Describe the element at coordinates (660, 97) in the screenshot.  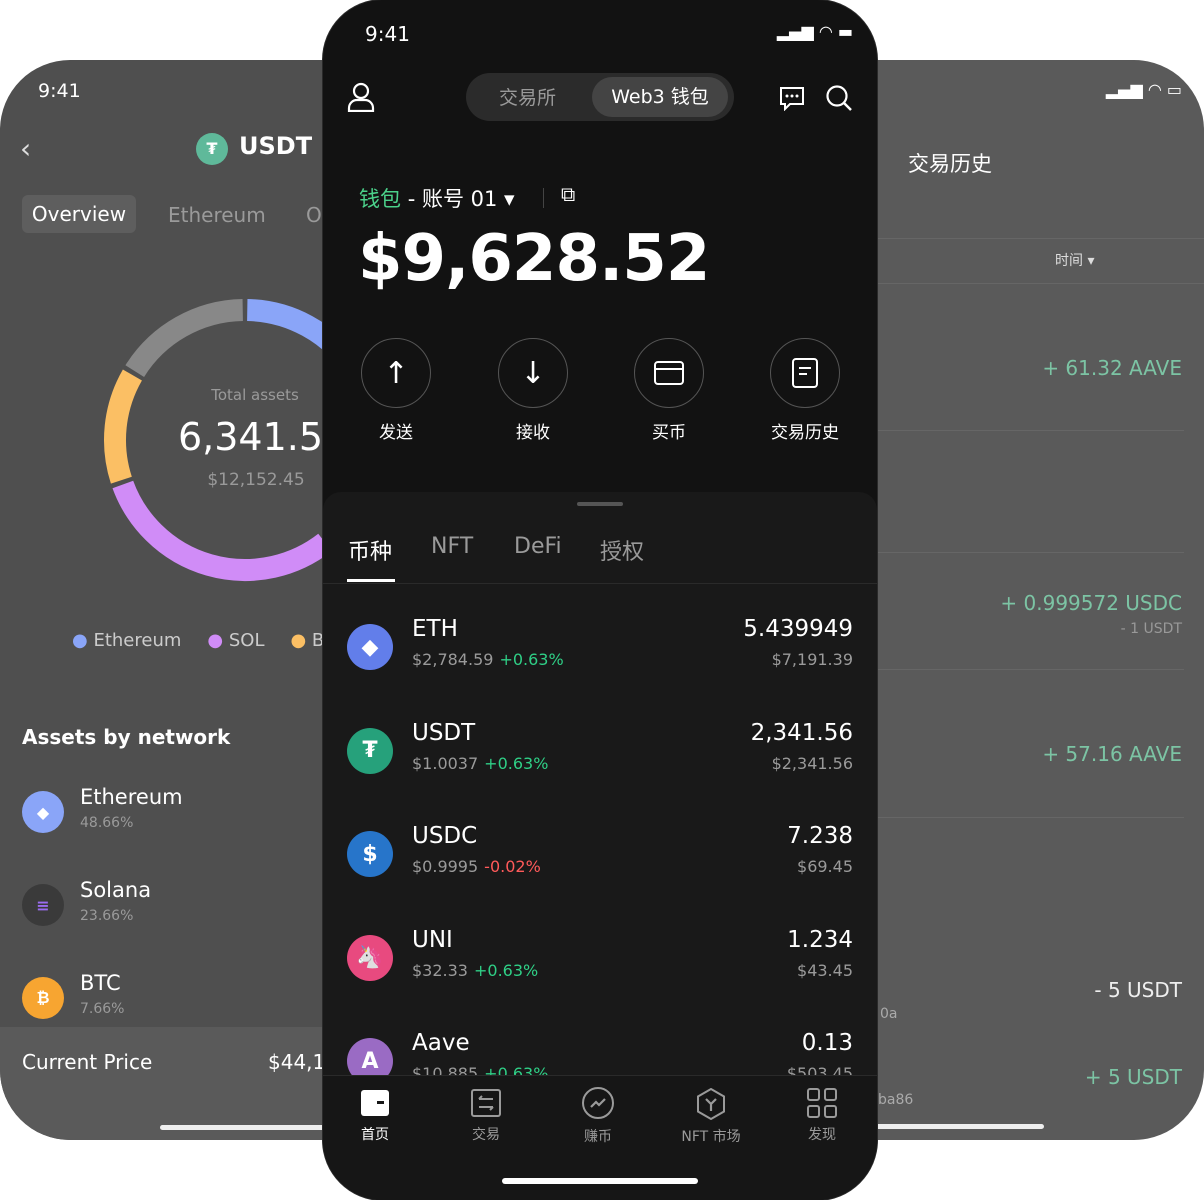
I see `tab-web3-wallet: Web3 钱包` at that location.